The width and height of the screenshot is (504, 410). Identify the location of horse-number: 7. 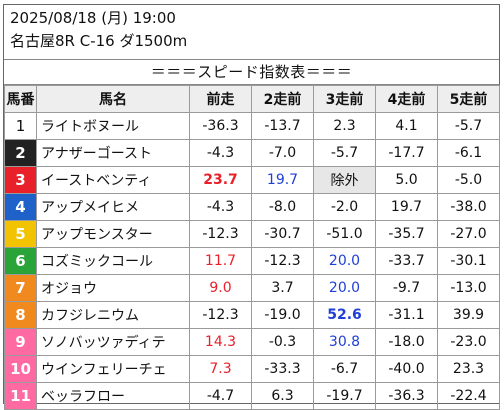
(20, 288).